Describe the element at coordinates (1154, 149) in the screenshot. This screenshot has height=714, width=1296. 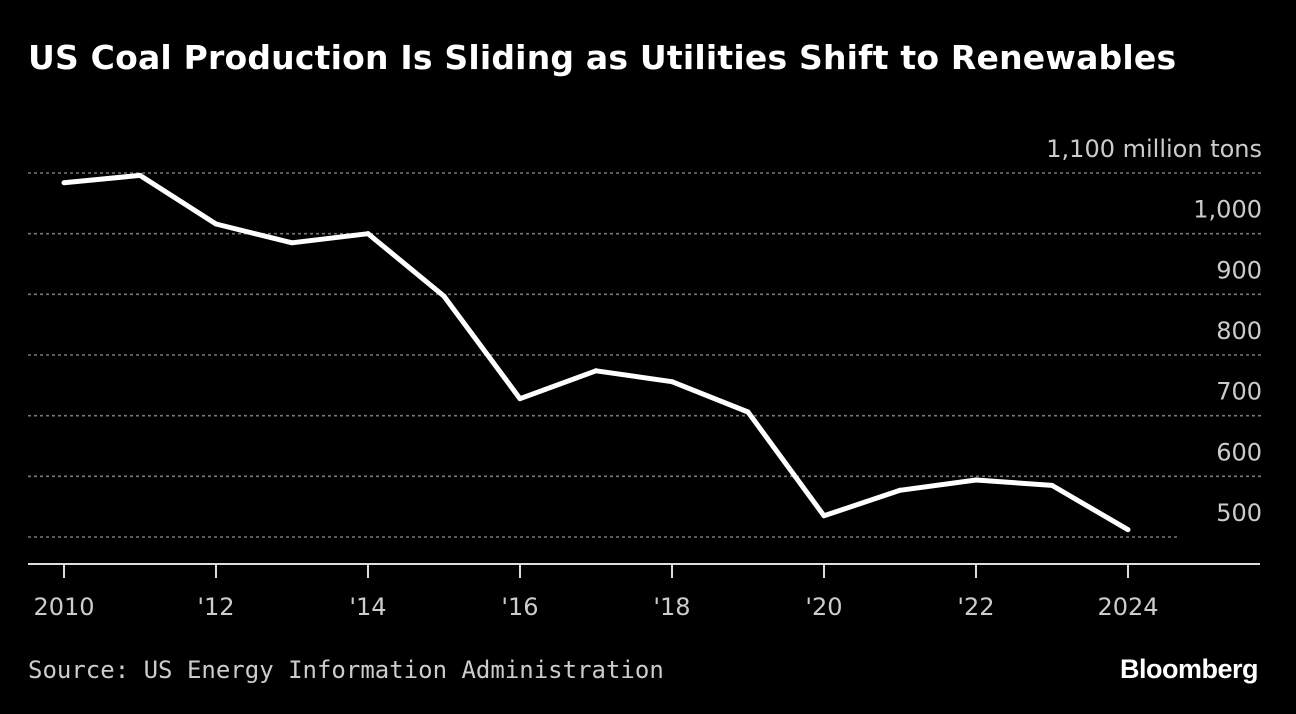
I see `y-unit-label: 1,100 million tons` at that location.